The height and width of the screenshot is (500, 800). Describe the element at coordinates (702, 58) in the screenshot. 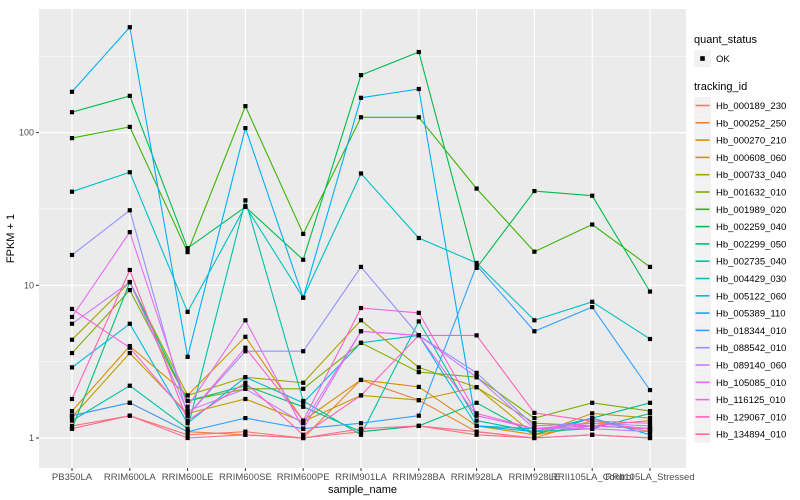

I see `legend-ok-square-icon` at that location.